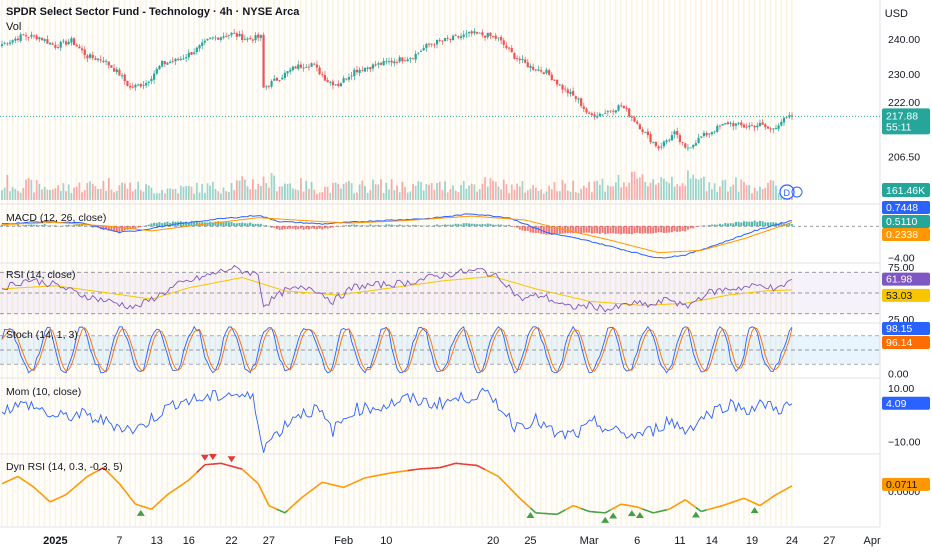  What do you see at coordinates (905, 191) in the screenshot?
I see `volume-value: 161.46K` at bounding box center [905, 191].